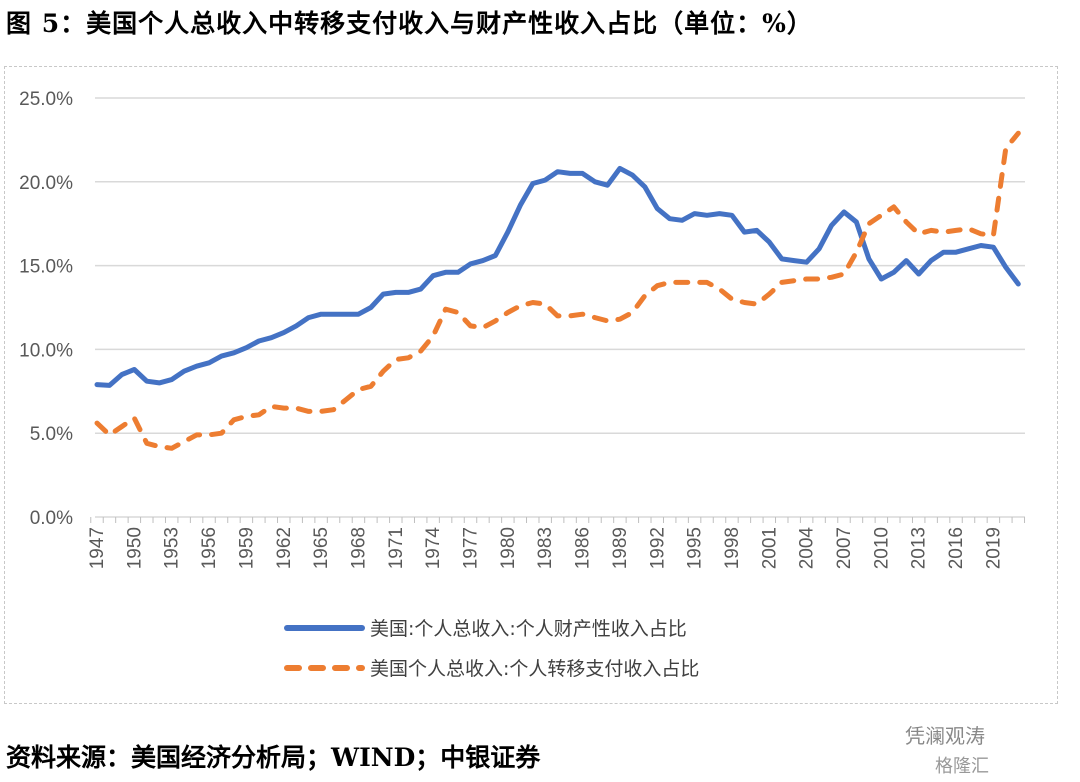 Image resolution: width=1080 pixels, height=782 pixels. I want to click on x-tick-label: 2001, so click(769, 548).